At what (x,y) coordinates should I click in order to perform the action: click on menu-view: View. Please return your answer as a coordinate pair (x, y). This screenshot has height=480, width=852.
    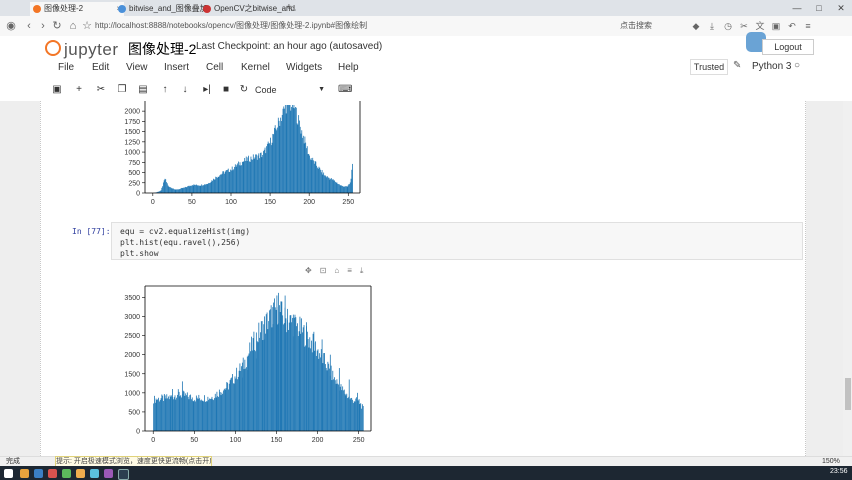
    Looking at the image, I should click on (137, 67).